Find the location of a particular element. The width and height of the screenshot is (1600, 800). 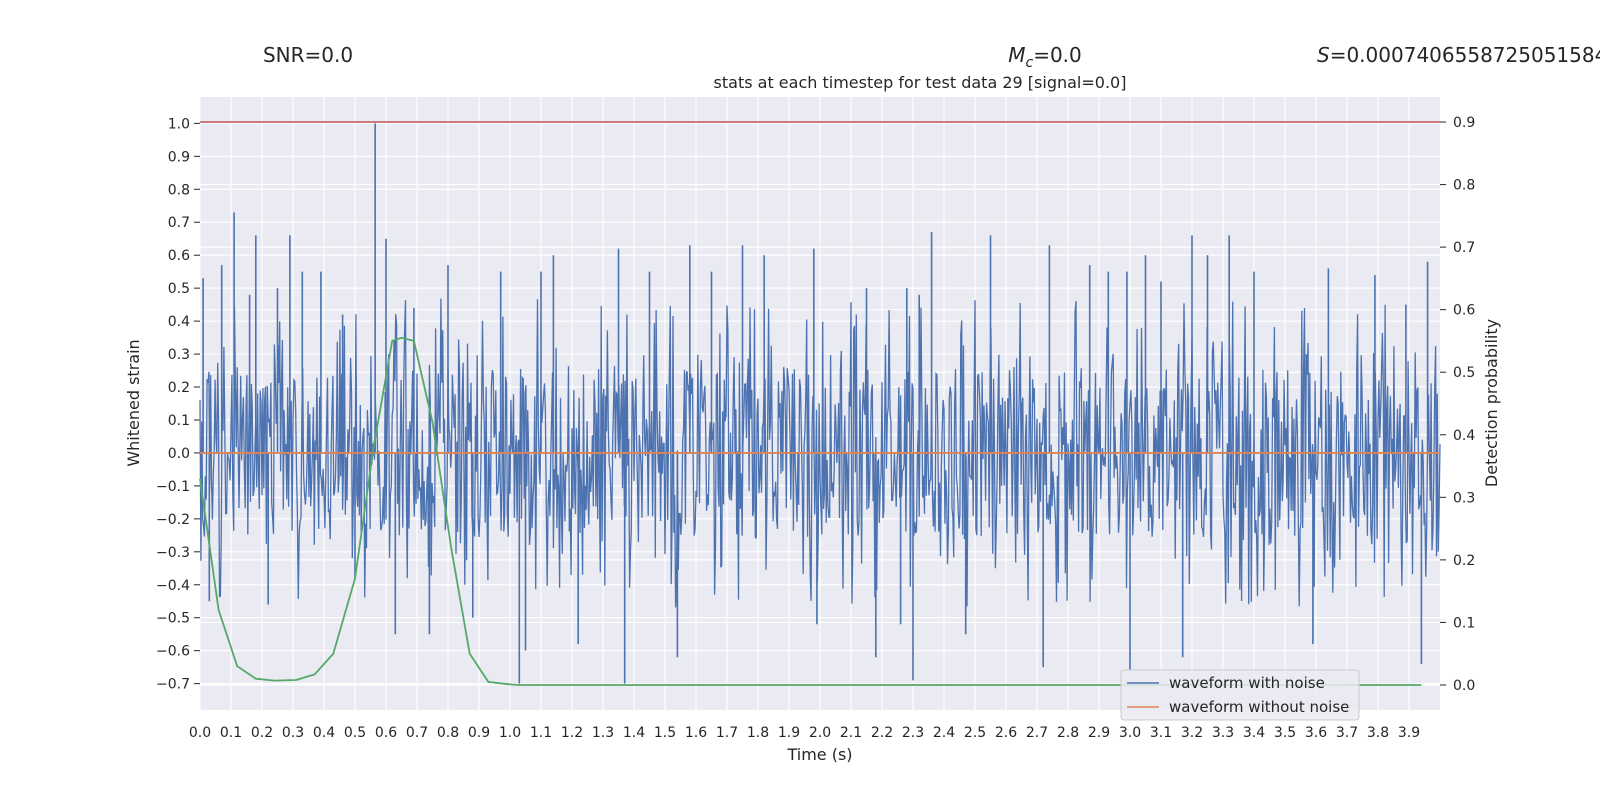

x-tick-label: 1.6 is located at coordinates (696, 733).